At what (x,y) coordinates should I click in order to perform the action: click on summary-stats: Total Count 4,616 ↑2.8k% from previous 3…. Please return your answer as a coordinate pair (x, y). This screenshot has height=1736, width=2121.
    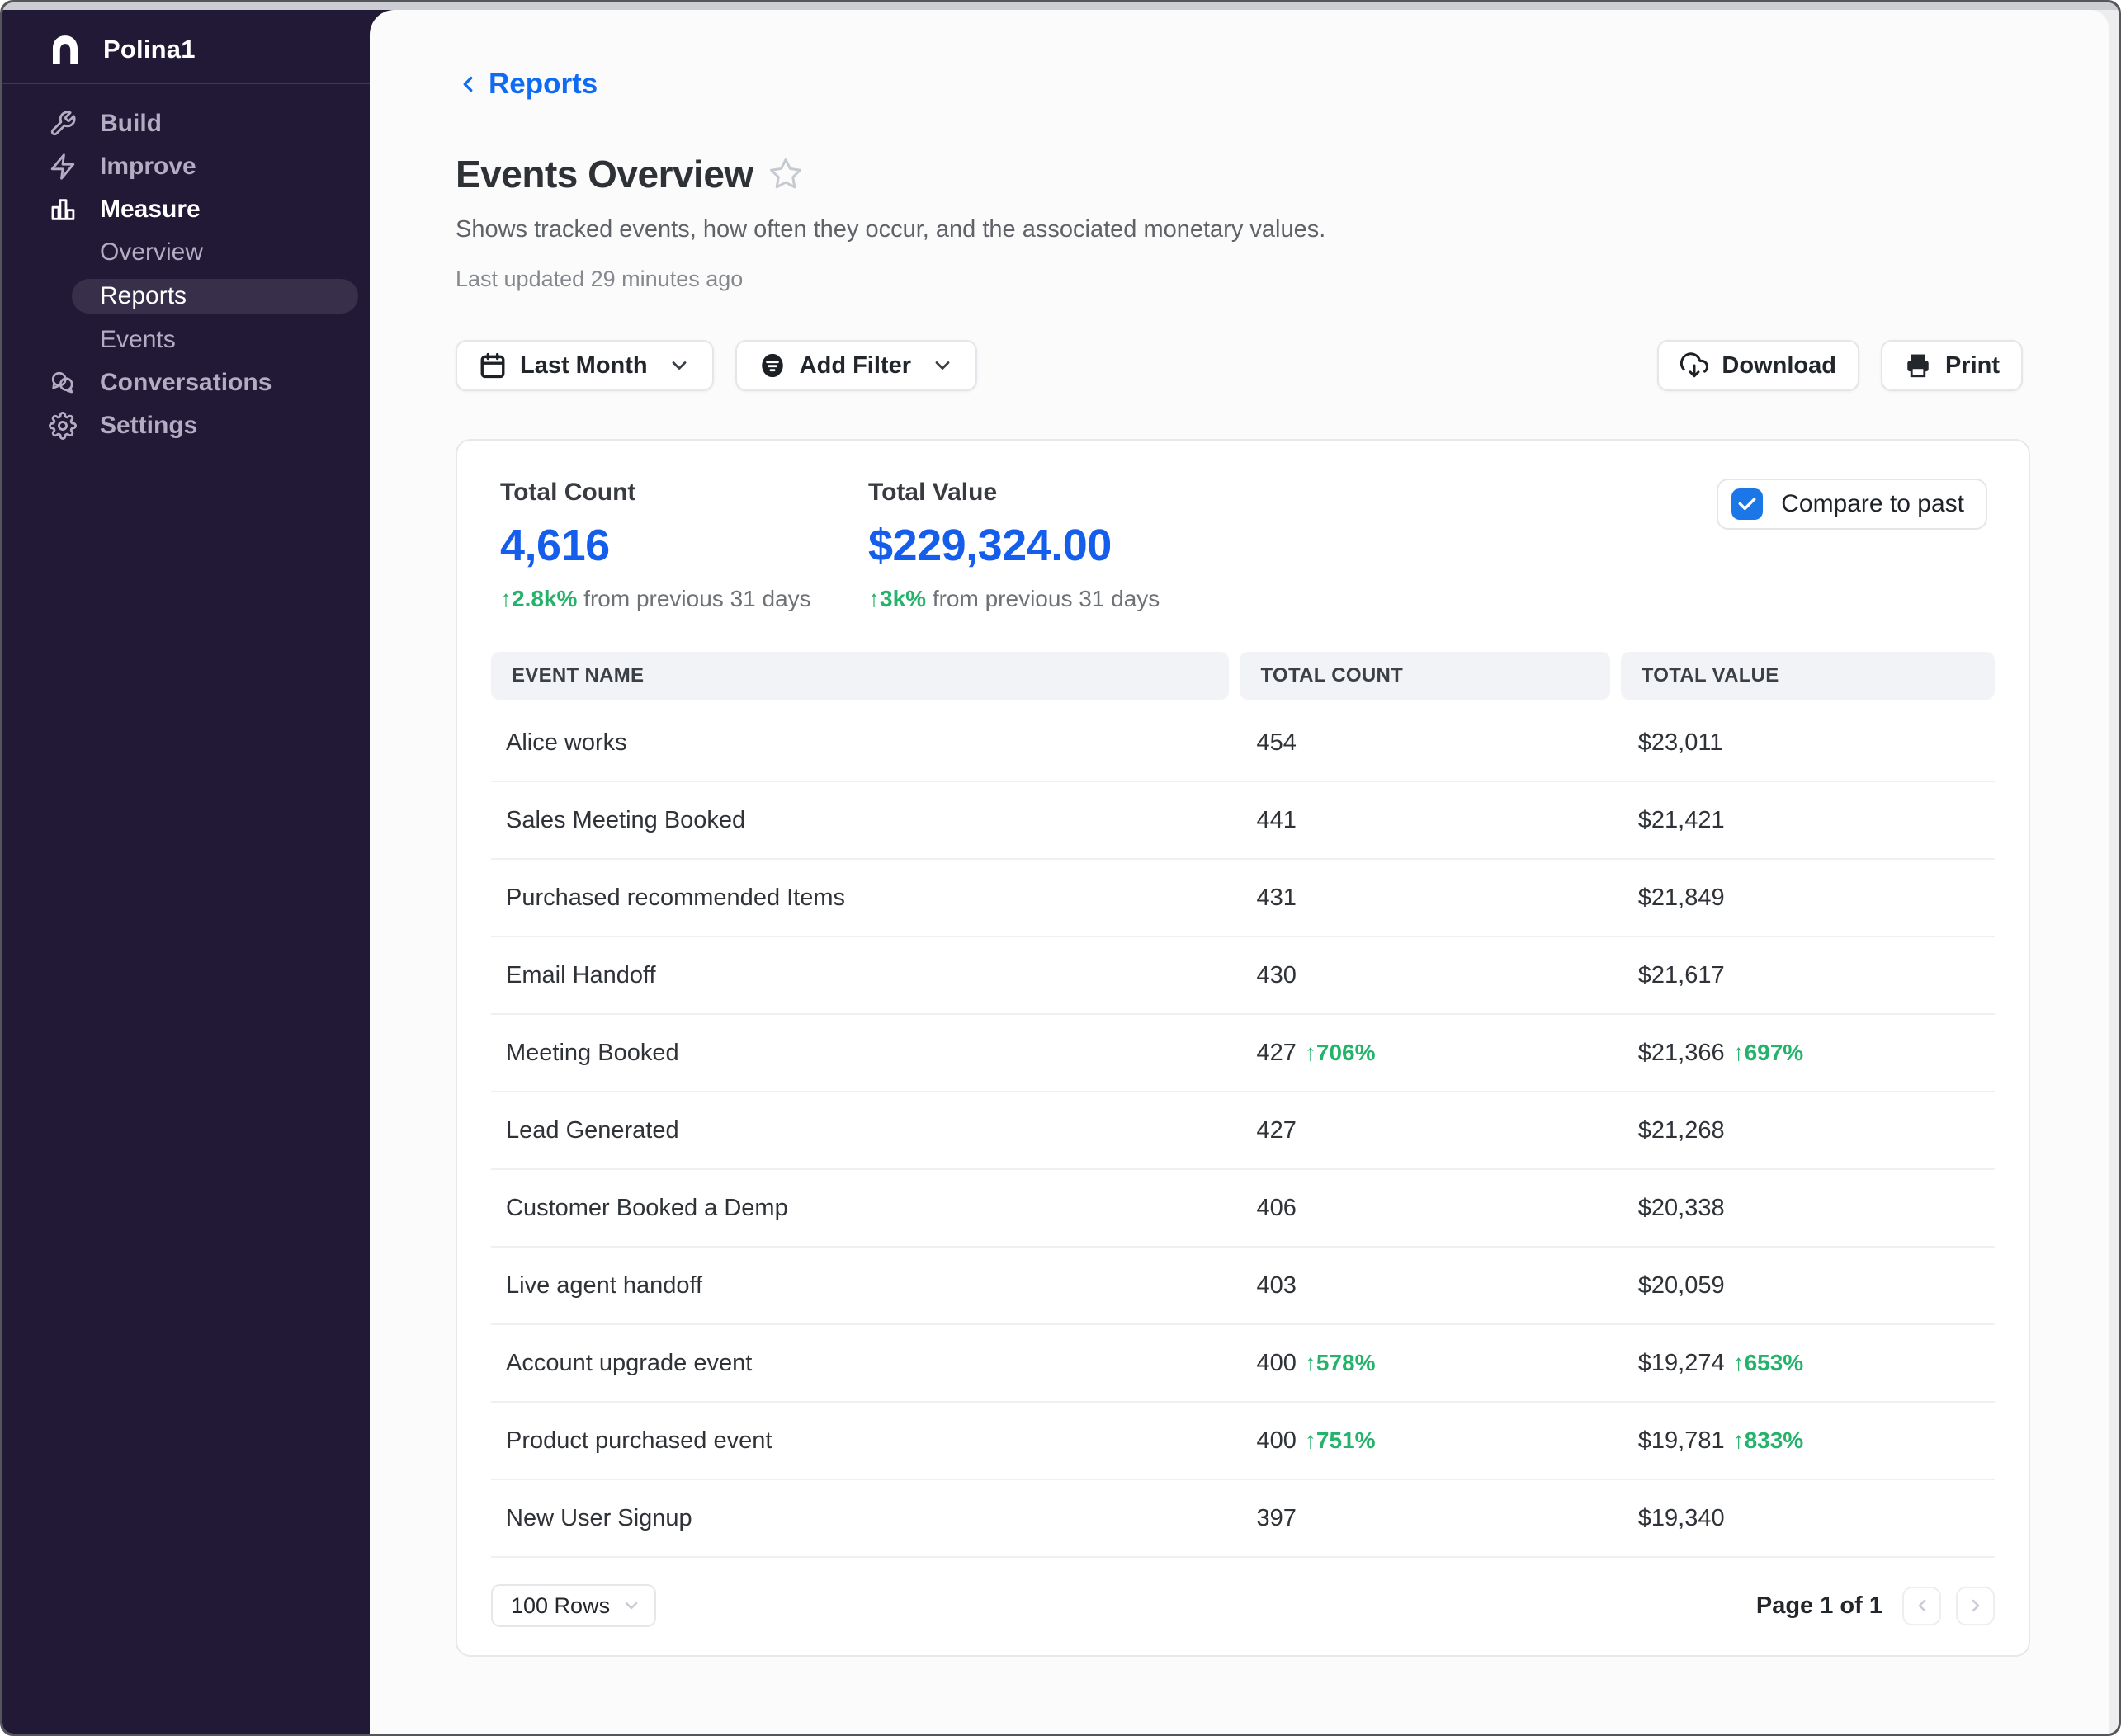
    Looking at the image, I should click on (1243, 526).